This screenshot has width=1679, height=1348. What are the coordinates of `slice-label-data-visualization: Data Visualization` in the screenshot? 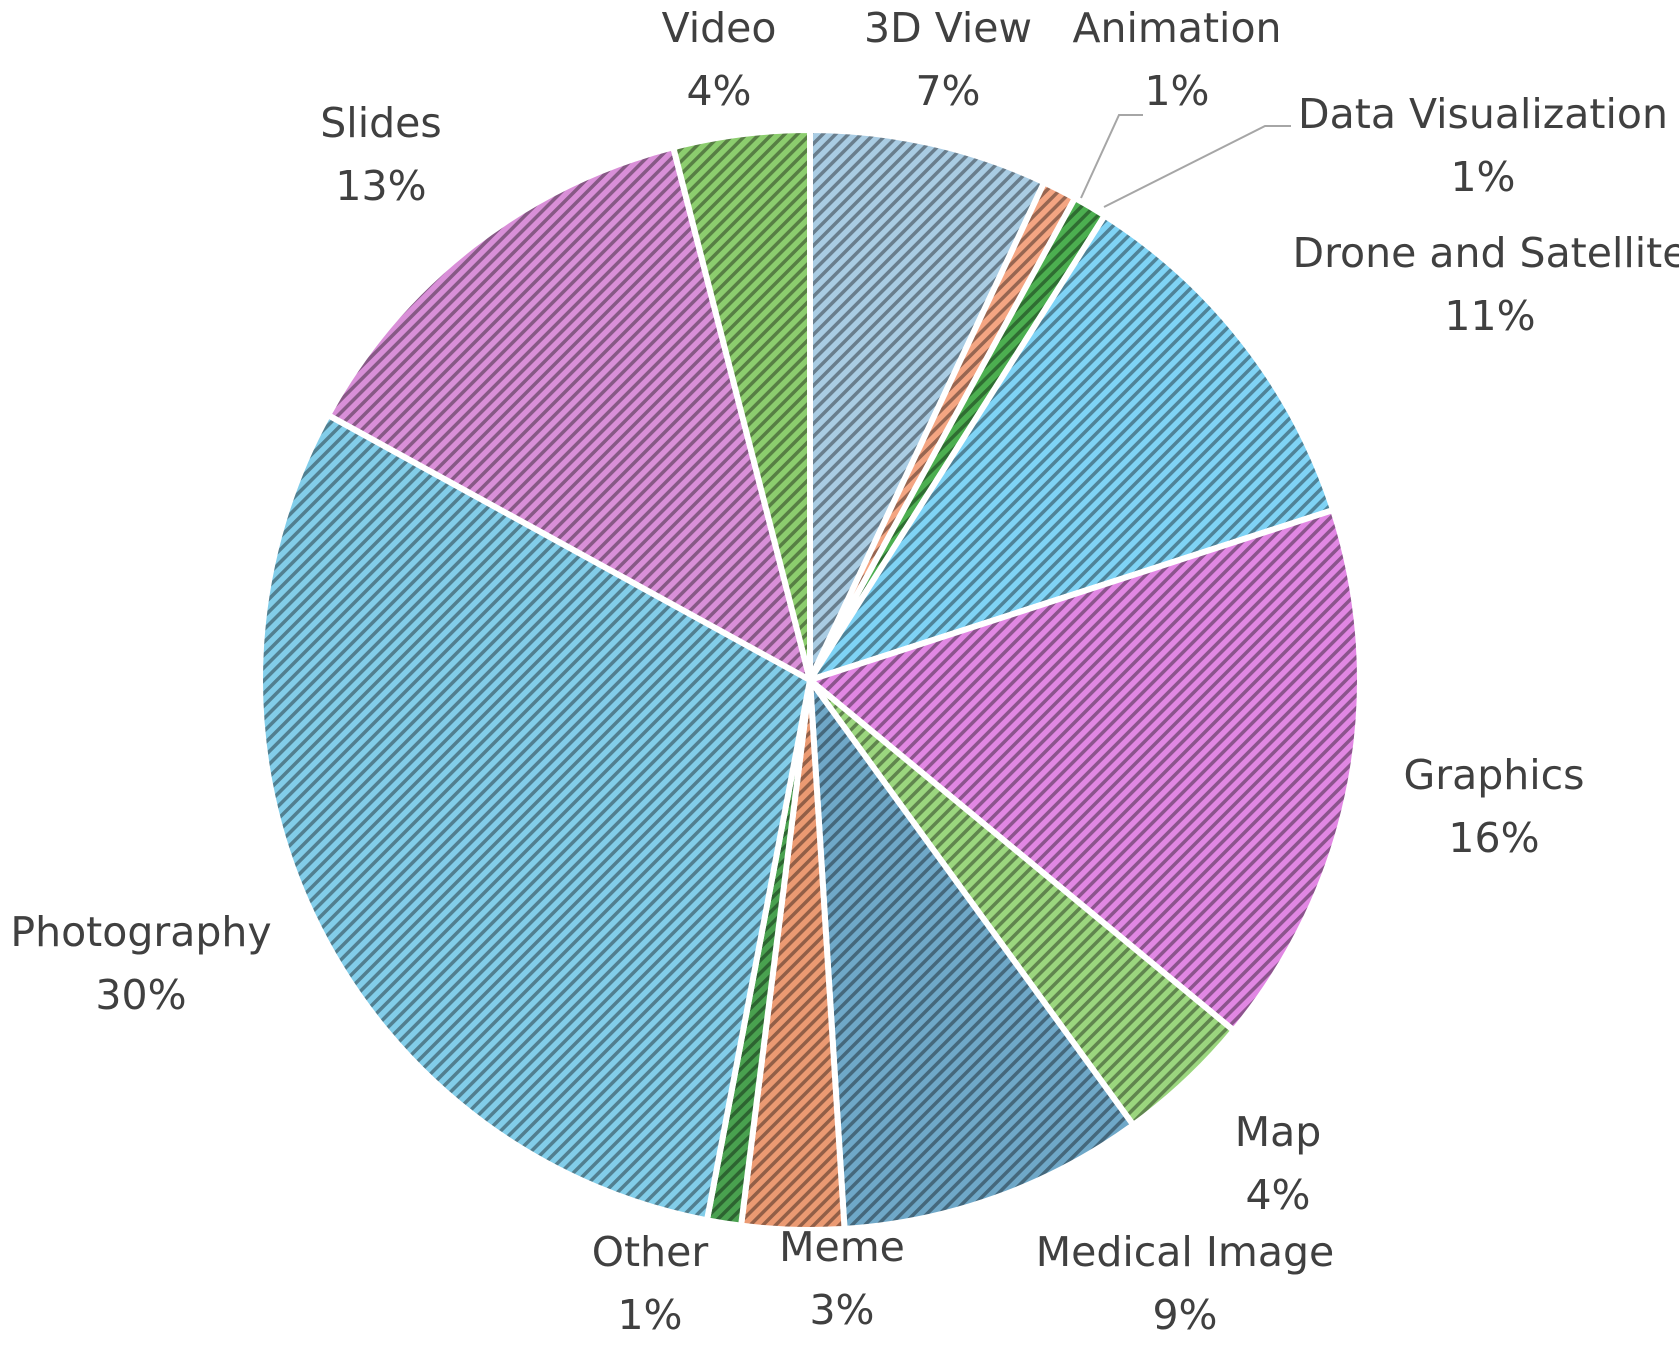 It's located at (1483, 114).